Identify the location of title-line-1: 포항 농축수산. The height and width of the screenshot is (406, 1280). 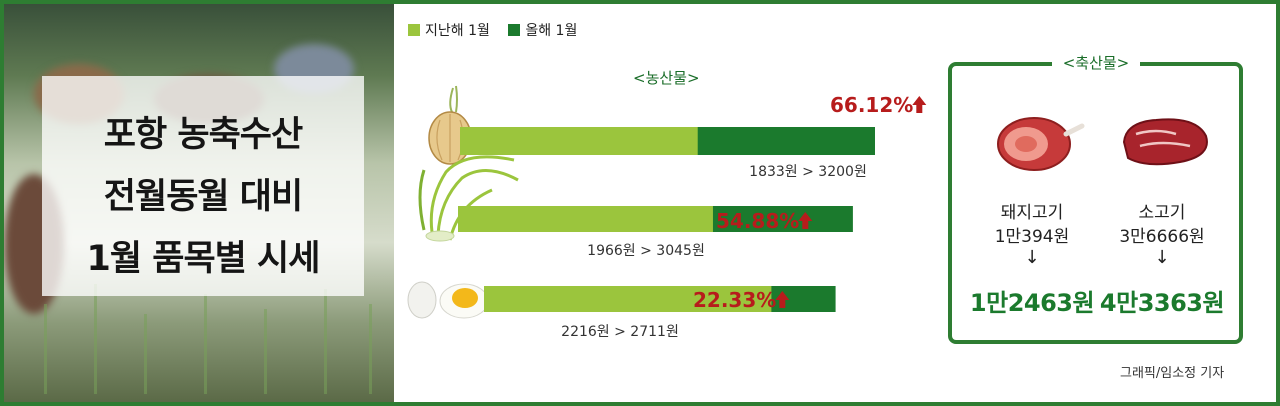
(203, 135).